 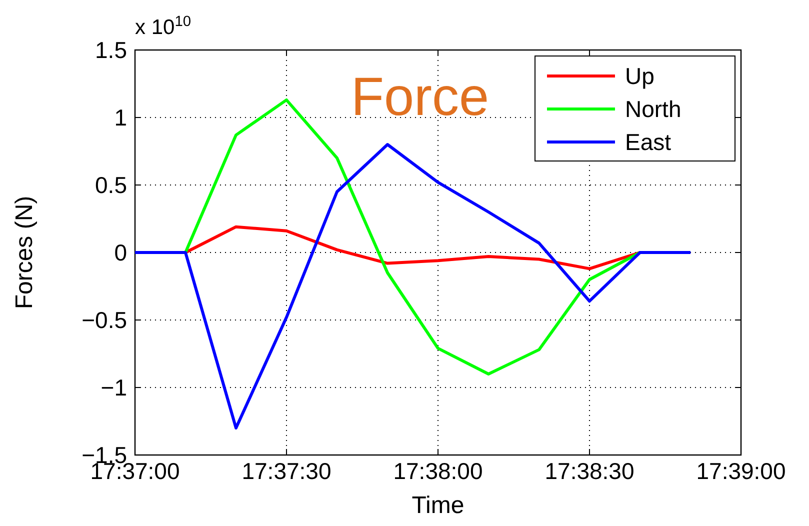 I want to click on y-tick-label: 1, so click(x=120, y=117).